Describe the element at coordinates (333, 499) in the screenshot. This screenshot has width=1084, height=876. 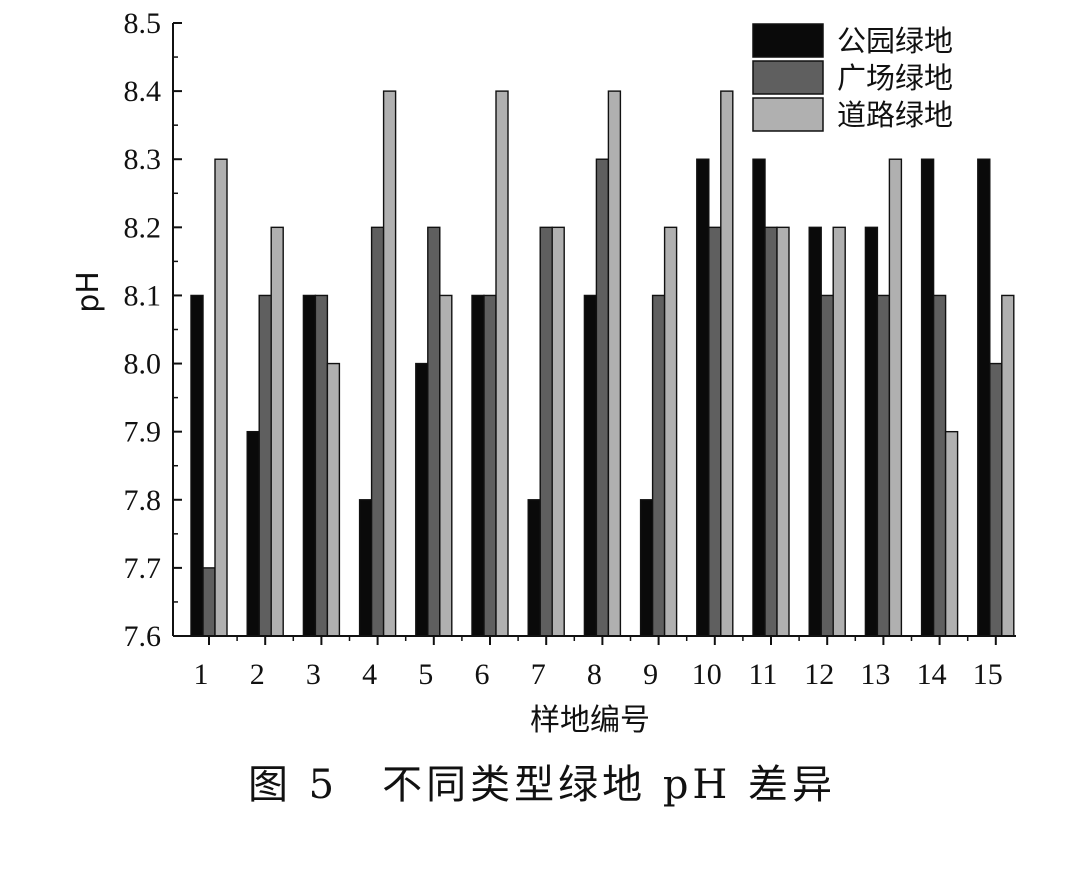
I see `bar-series3-site3` at that location.